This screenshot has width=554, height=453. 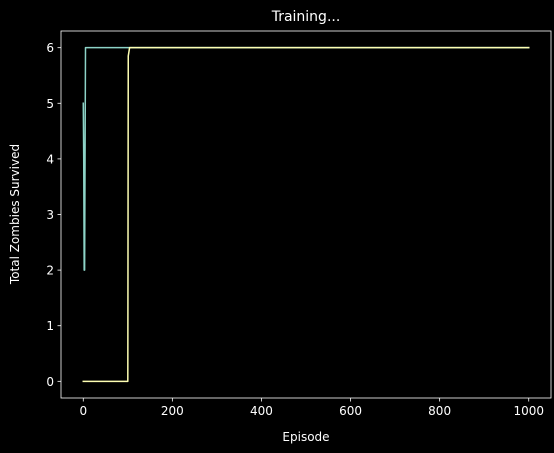 What do you see at coordinates (439, 411) in the screenshot?
I see `x-tick-label: 800` at bounding box center [439, 411].